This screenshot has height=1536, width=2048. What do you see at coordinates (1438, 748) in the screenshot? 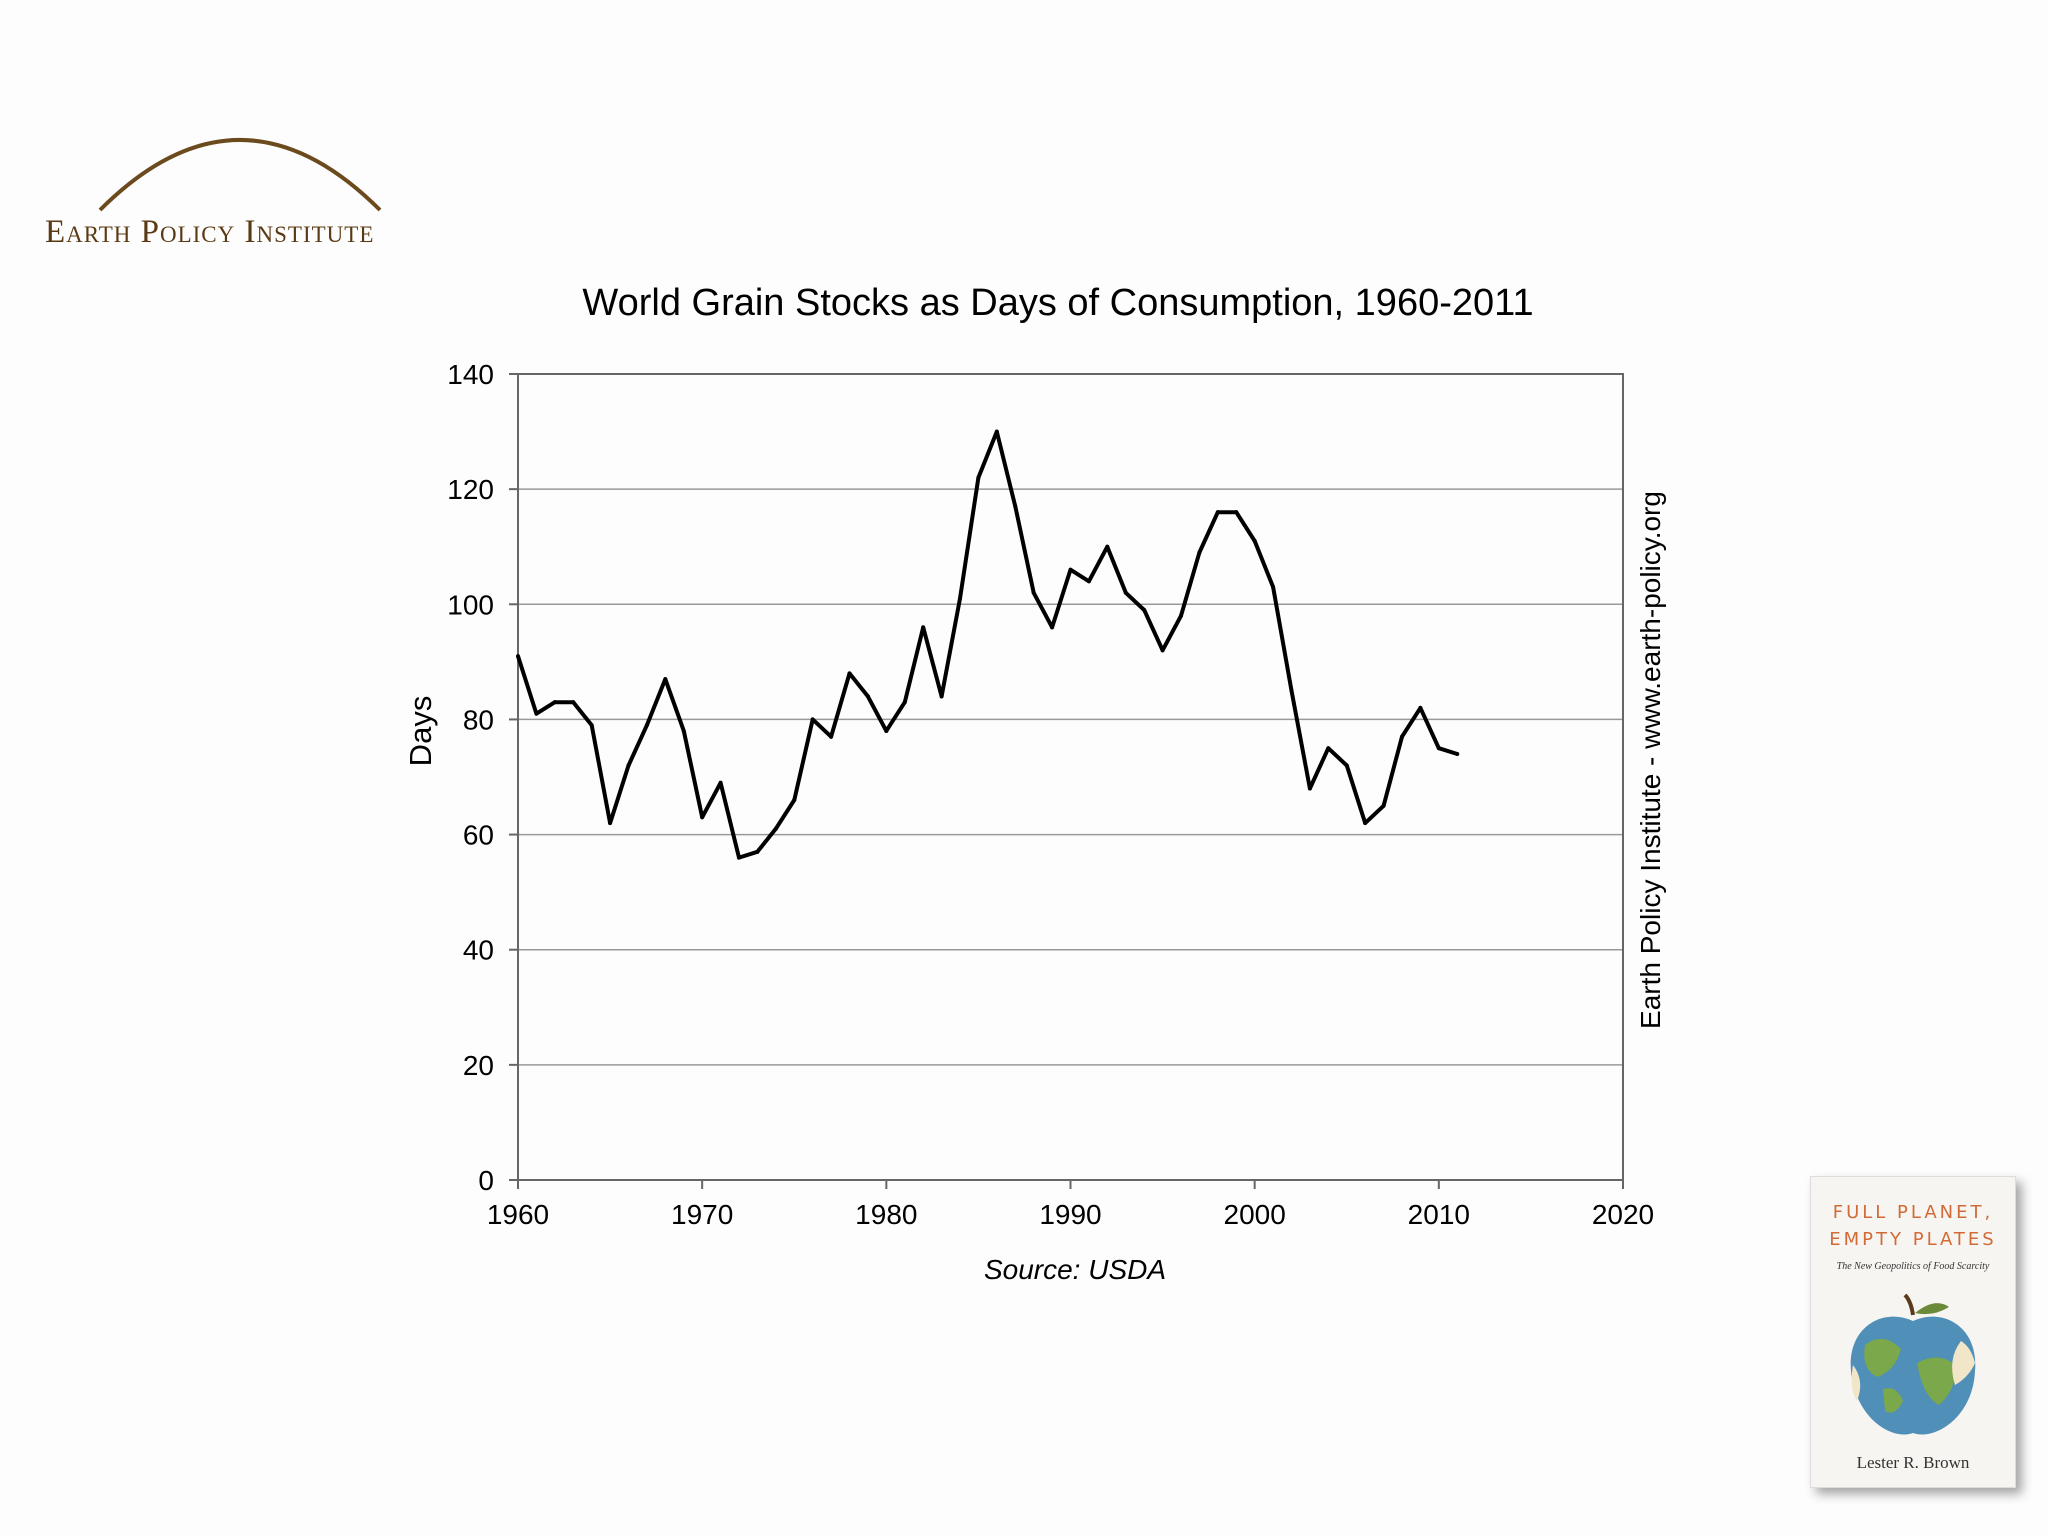
I see `data-point-2010` at bounding box center [1438, 748].